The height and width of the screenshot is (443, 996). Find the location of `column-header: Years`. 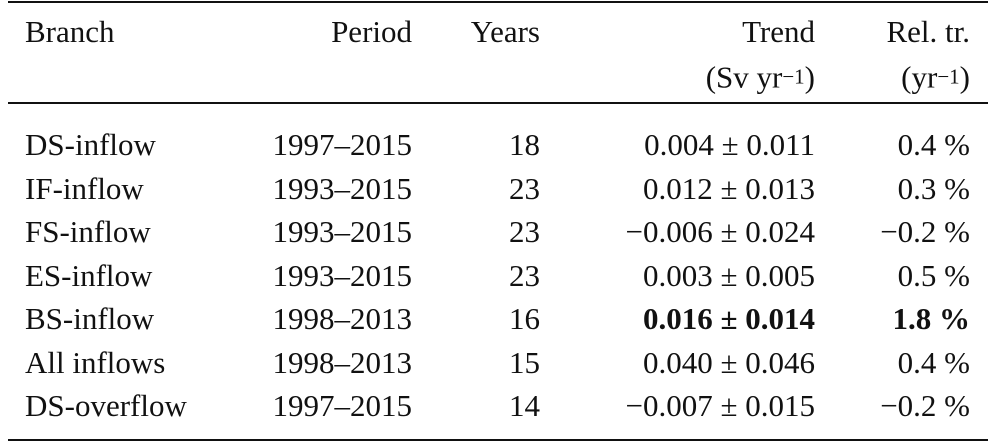

column-header: Years is located at coordinates (505, 31).